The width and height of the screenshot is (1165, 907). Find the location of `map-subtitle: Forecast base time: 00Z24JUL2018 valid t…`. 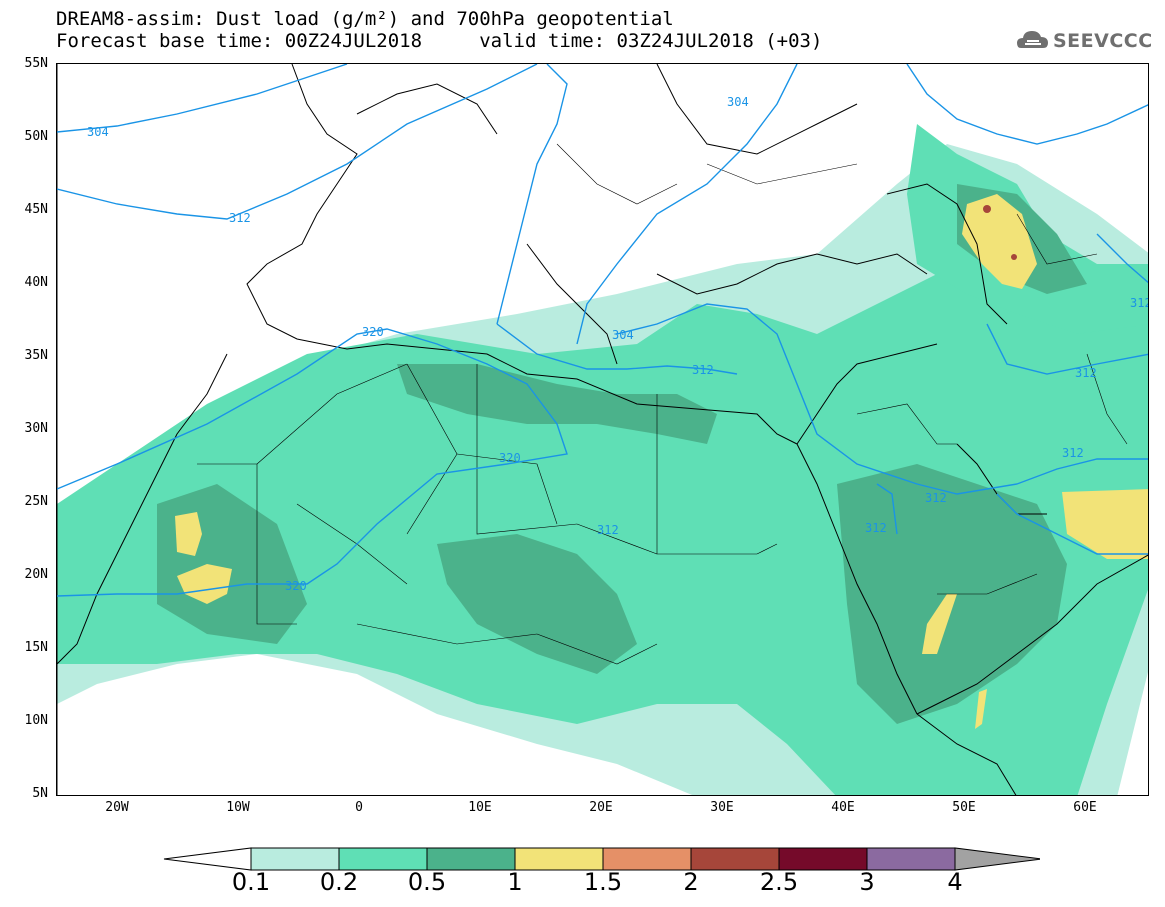

map-subtitle: Forecast base time: 00Z24JUL2018 valid t… is located at coordinates (439, 41).